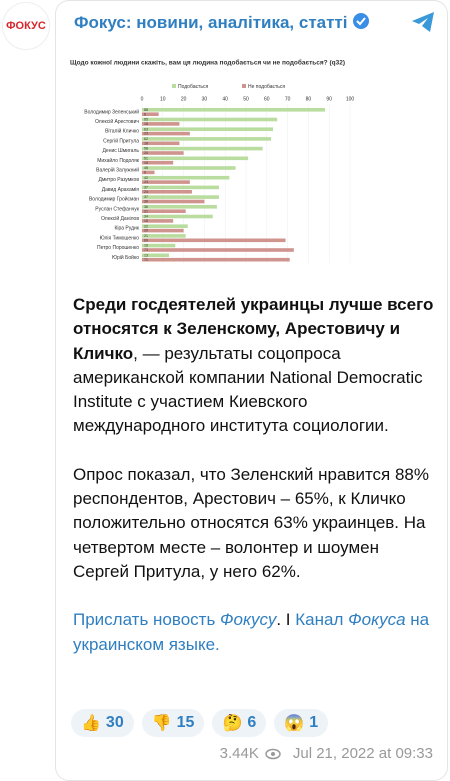 The image size is (450, 781). What do you see at coordinates (142, 99) in the screenshot?
I see `x-tick-label: 0` at bounding box center [142, 99].